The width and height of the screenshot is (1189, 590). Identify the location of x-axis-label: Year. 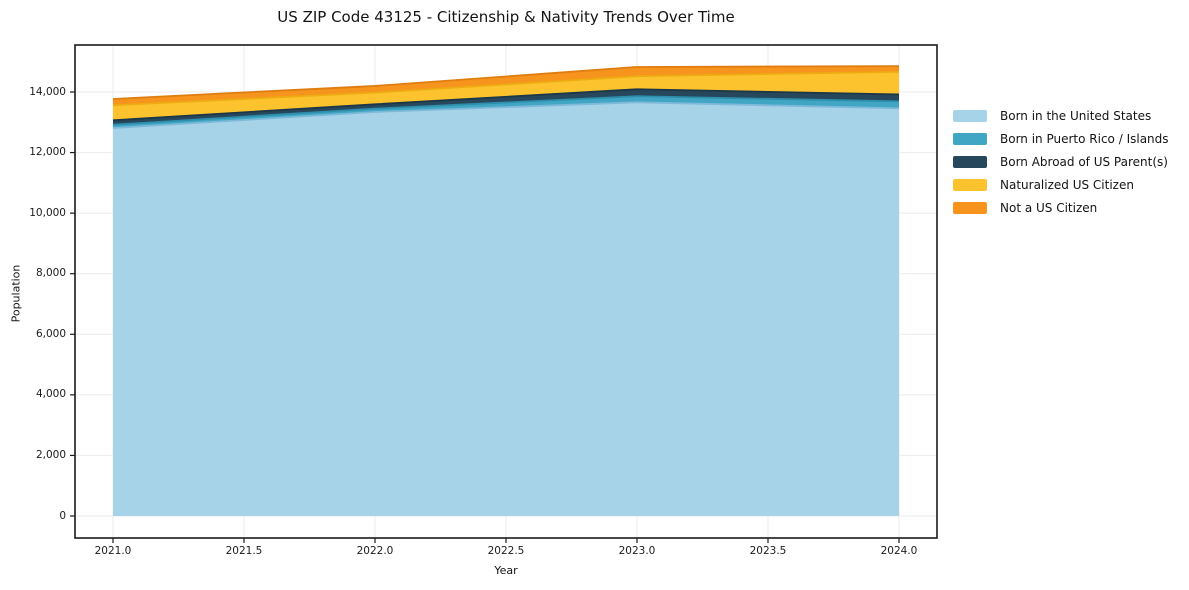
(506, 570).